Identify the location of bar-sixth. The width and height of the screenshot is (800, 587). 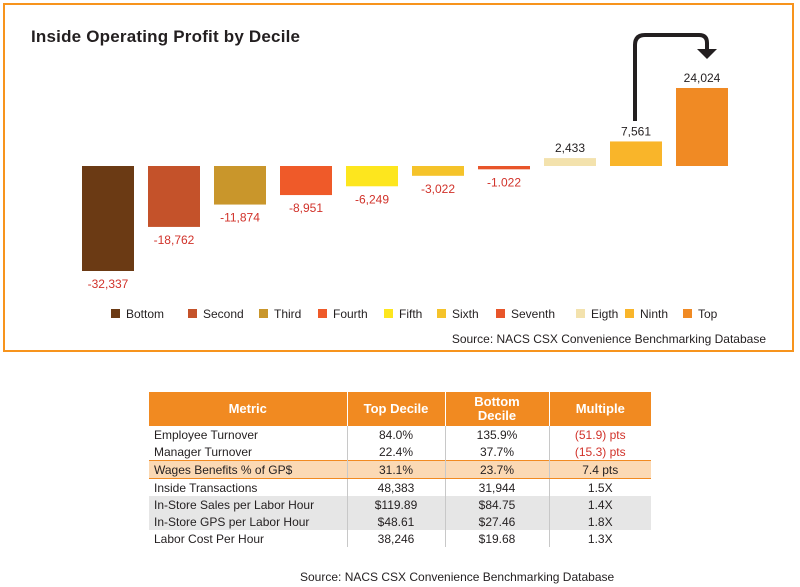
(438, 171).